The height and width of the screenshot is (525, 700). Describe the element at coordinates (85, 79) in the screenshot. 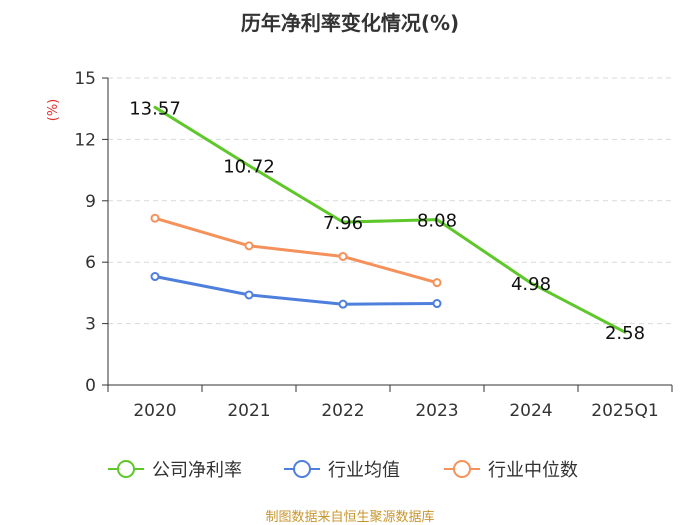

I see `y-tick-label: 15` at that location.